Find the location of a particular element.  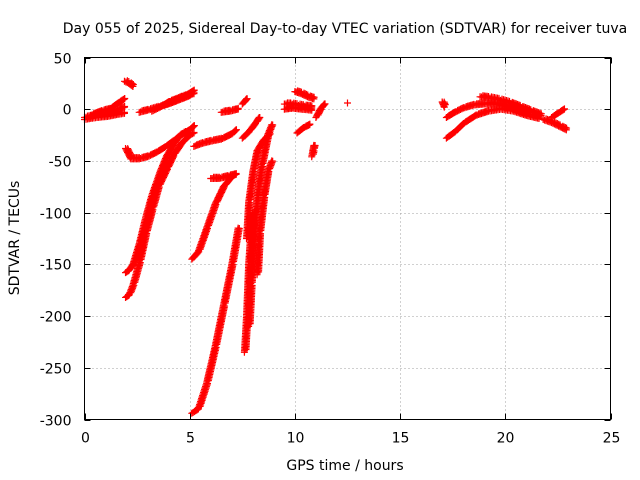

y-tick-label: 50 is located at coordinates (63, 60).